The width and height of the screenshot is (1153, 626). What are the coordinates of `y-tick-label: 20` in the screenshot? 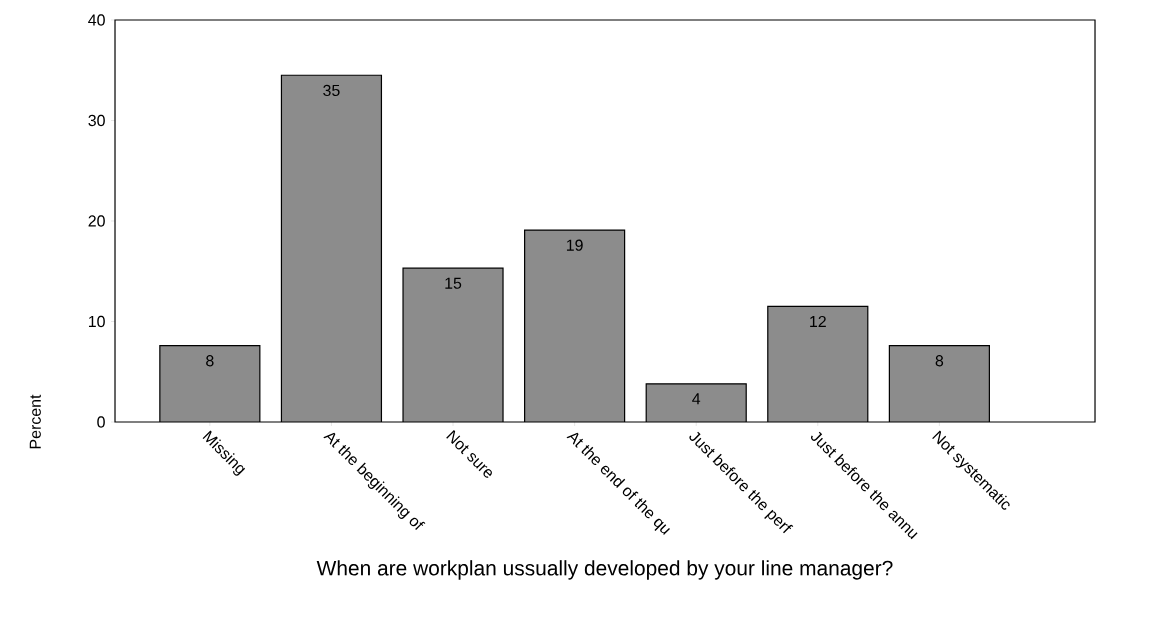 It's located at (96, 221).